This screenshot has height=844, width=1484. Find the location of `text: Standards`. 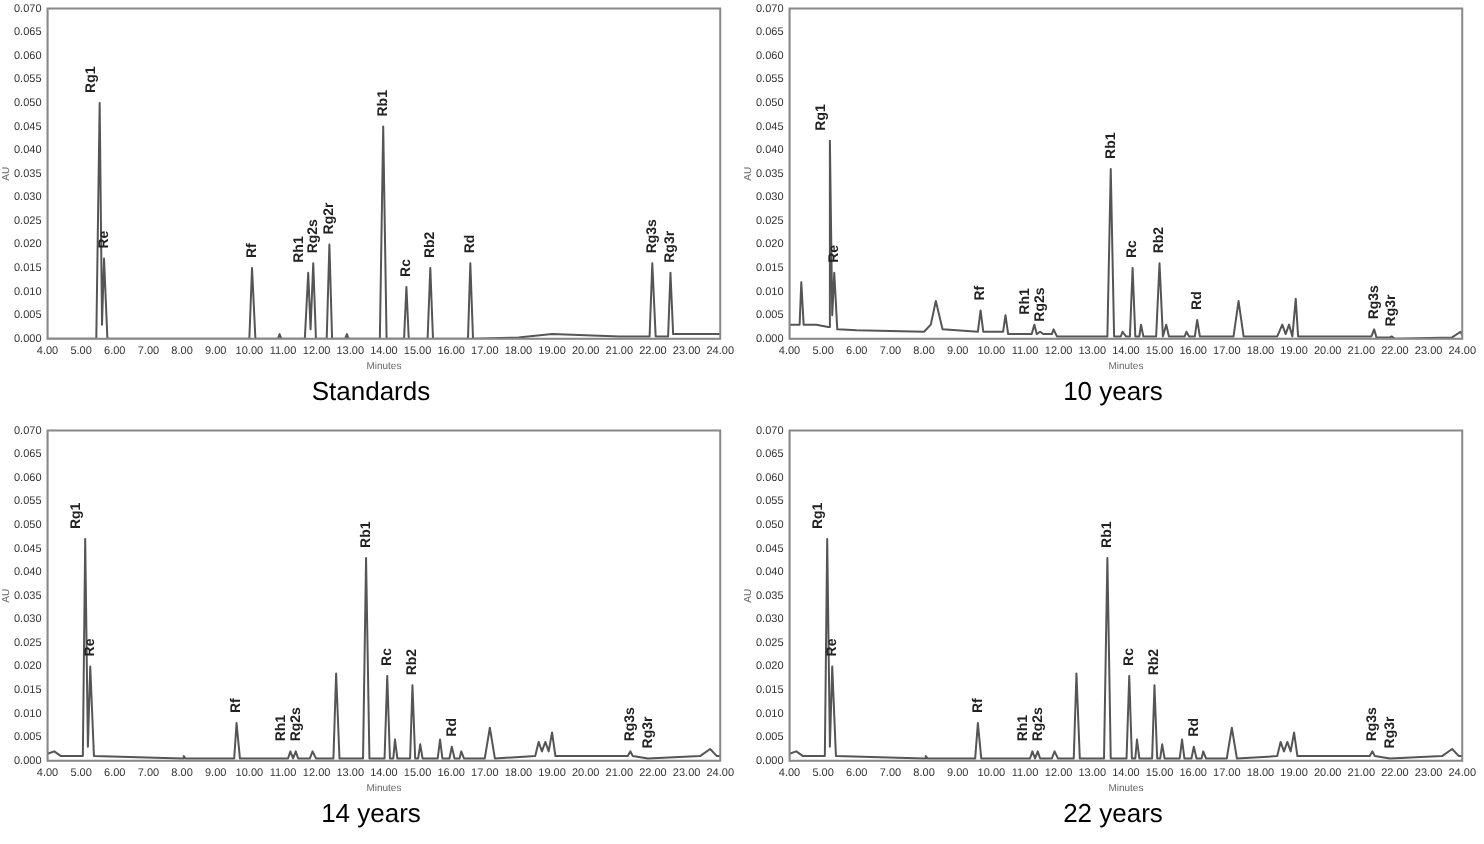

text: Standards is located at coordinates (371, 392).